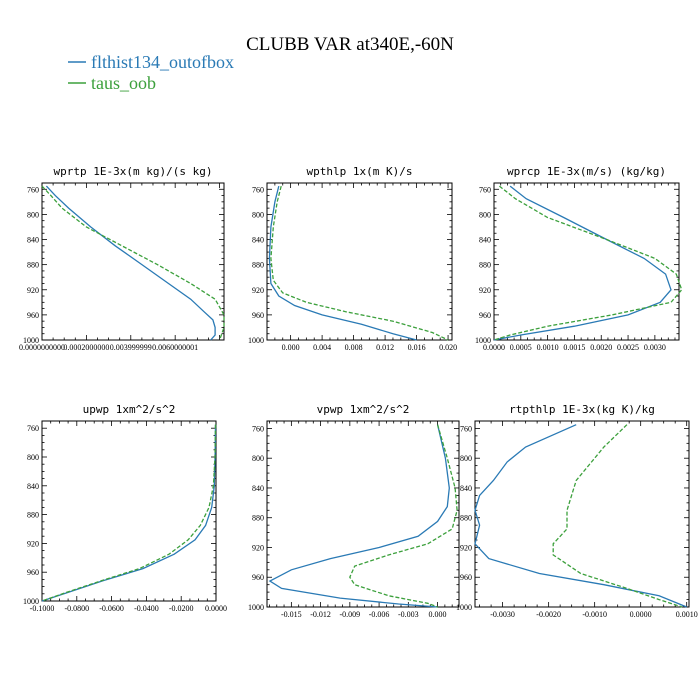 The image size is (700, 700). What do you see at coordinates (350, 614) in the screenshot?
I see `x-tick-label: -0.009` at bounding box center [350, 614].